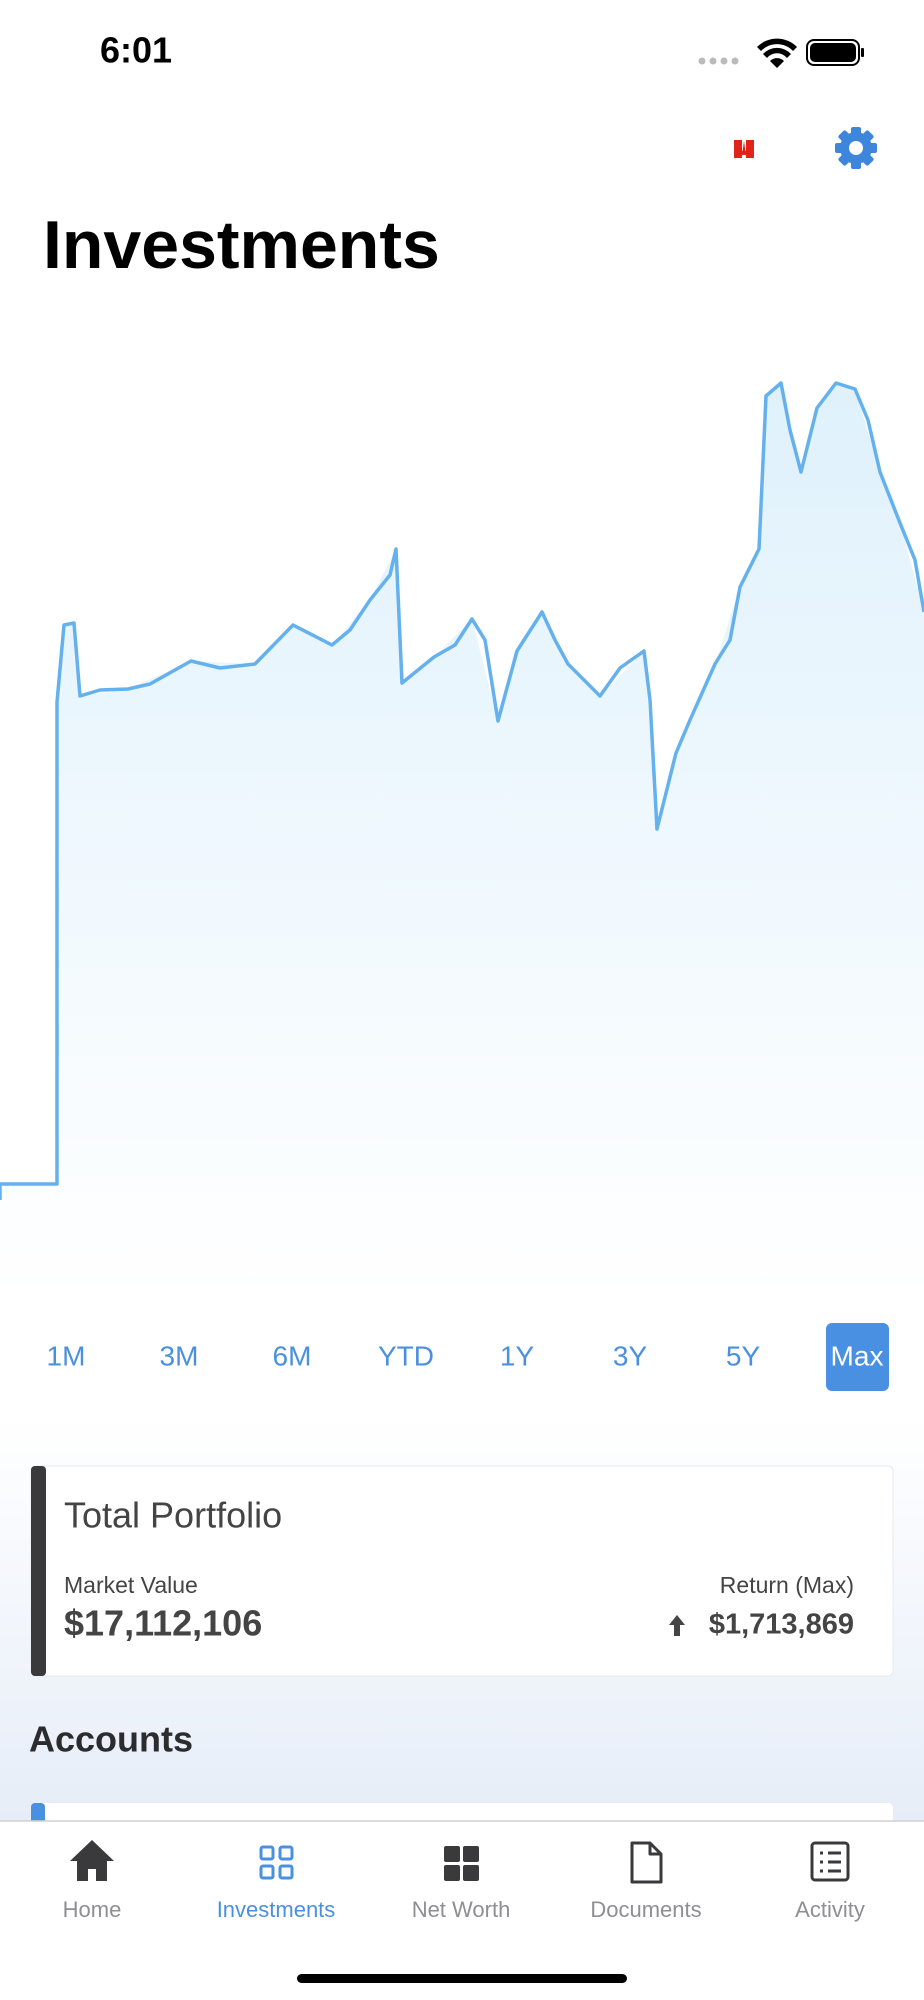 The width and height of the screenshot is (924, 2000). I want to click on tab-item: Documents, so click(645, 1909).